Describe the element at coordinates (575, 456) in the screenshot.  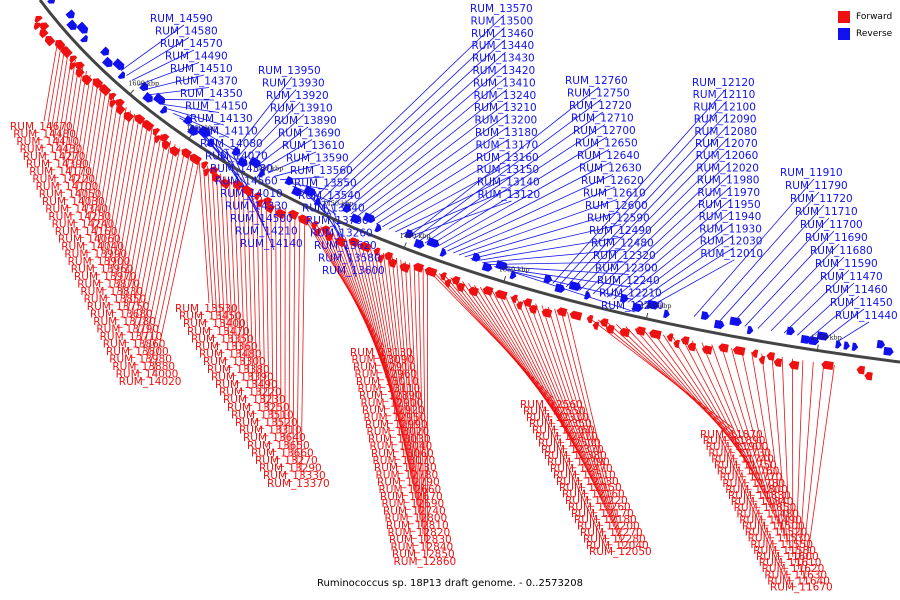
I see `forward-gene-label: RUM_12380` at that location.